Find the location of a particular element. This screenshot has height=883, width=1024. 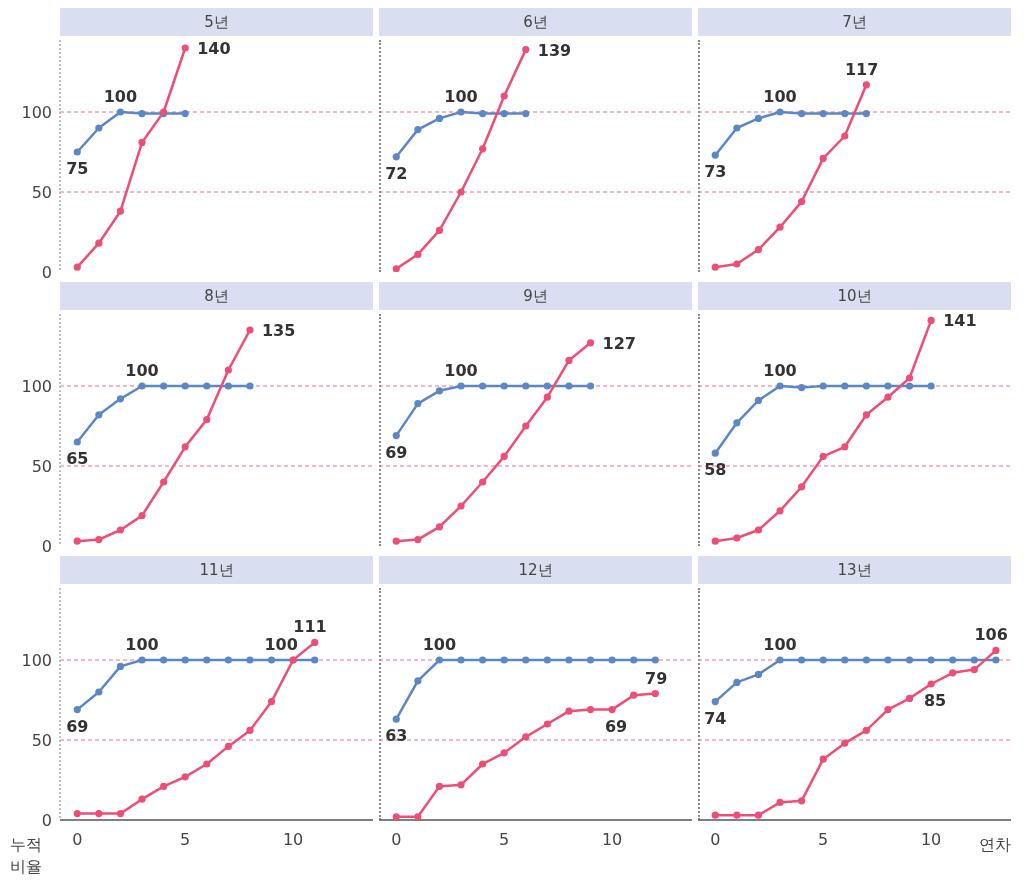

chart-title: 12년 is located at coordinates (535, 570).